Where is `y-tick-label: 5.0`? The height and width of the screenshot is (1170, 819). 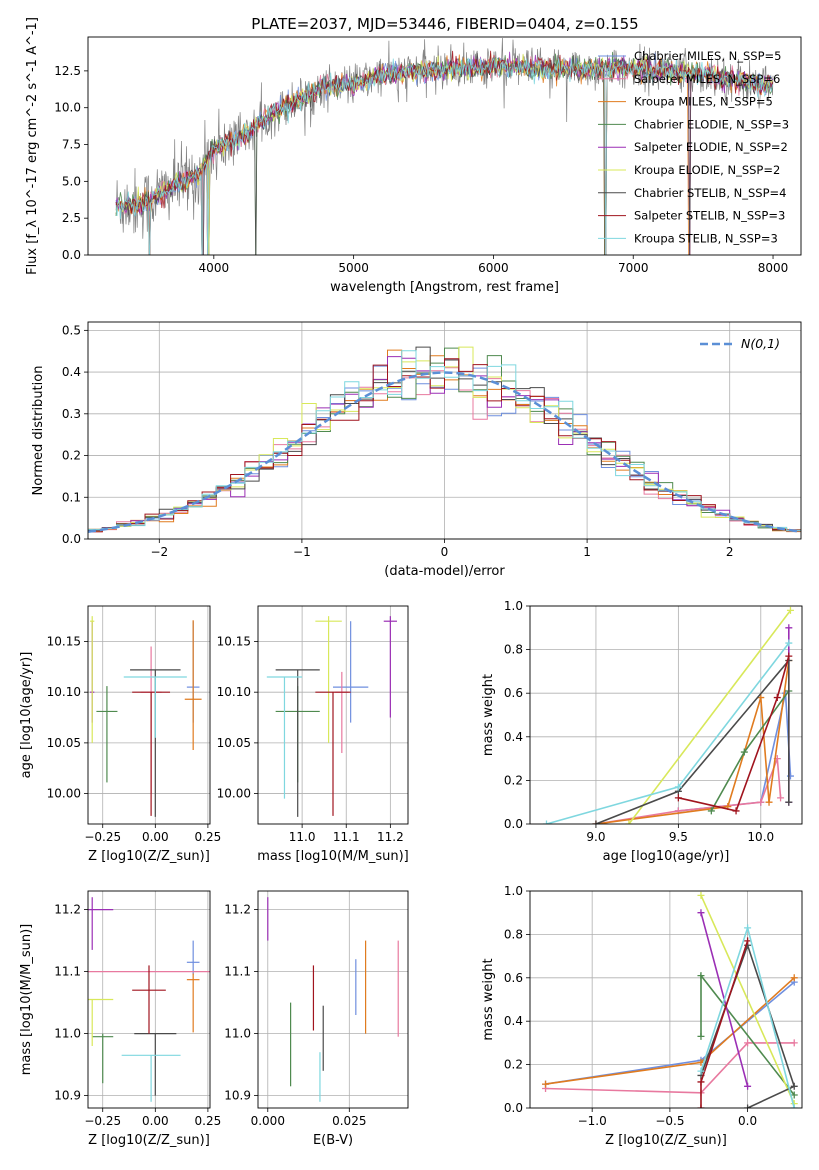
y-tick-label: 5.0 is located at coordinates (71, 181).